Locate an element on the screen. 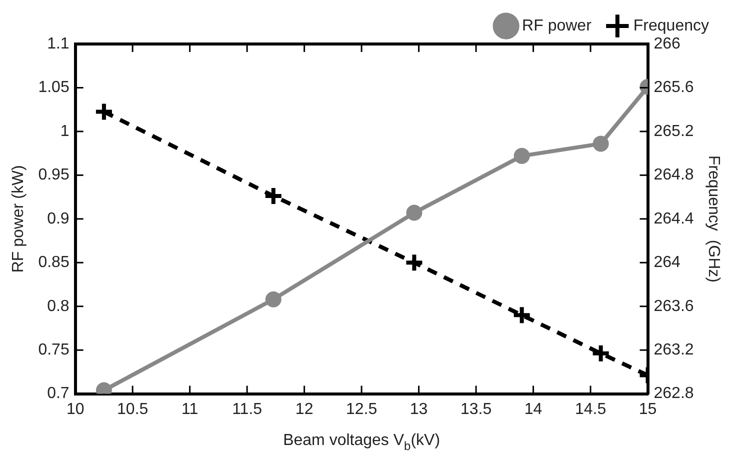 This screenshot has width=737, height=455. y2-axis-title: Frequency (GHz) is located at coordinates (713, 218).